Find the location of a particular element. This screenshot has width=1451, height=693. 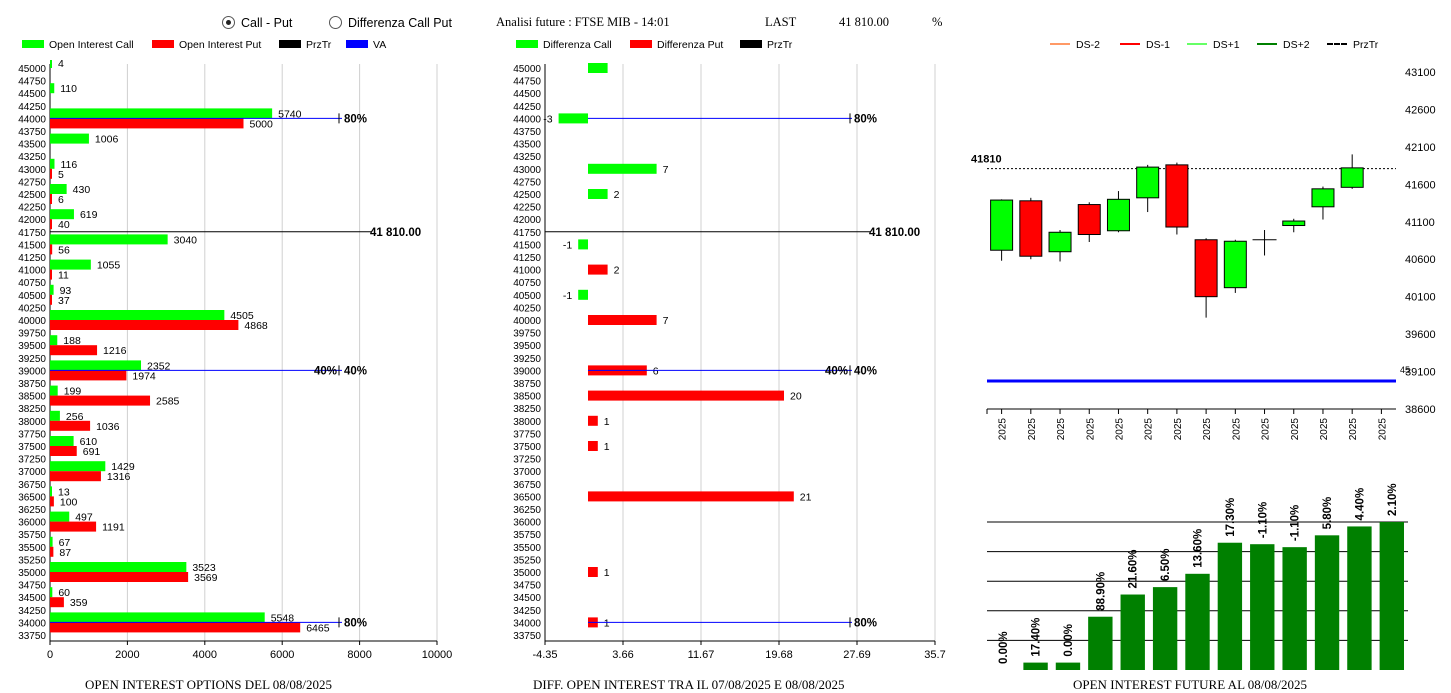

strike-label: 38750 is located at coordinates (527, 384).